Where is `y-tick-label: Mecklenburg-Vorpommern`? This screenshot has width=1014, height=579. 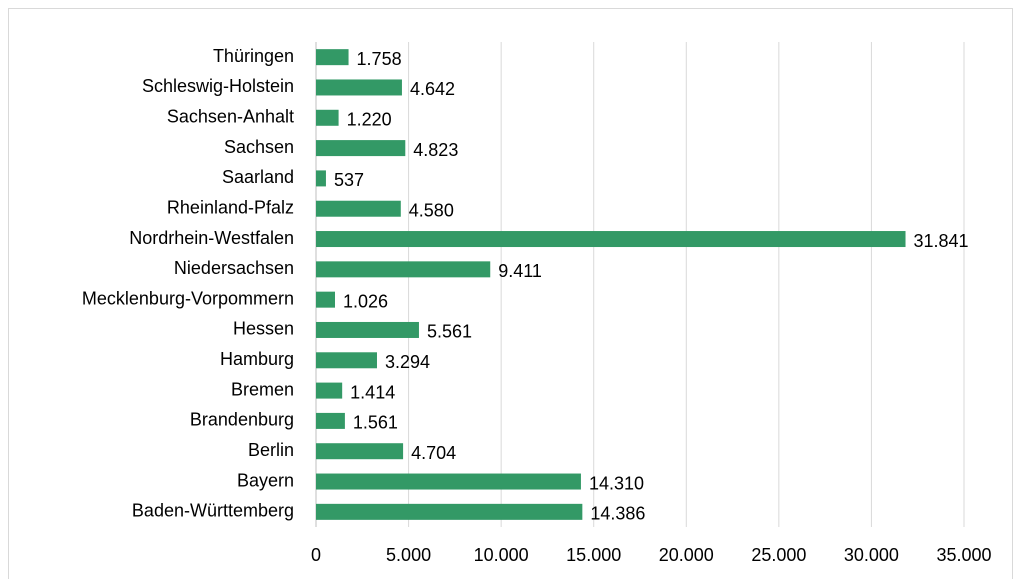 y-tick-label: Mecklenburg-Vorpommern is located at coordinates (188, 298).